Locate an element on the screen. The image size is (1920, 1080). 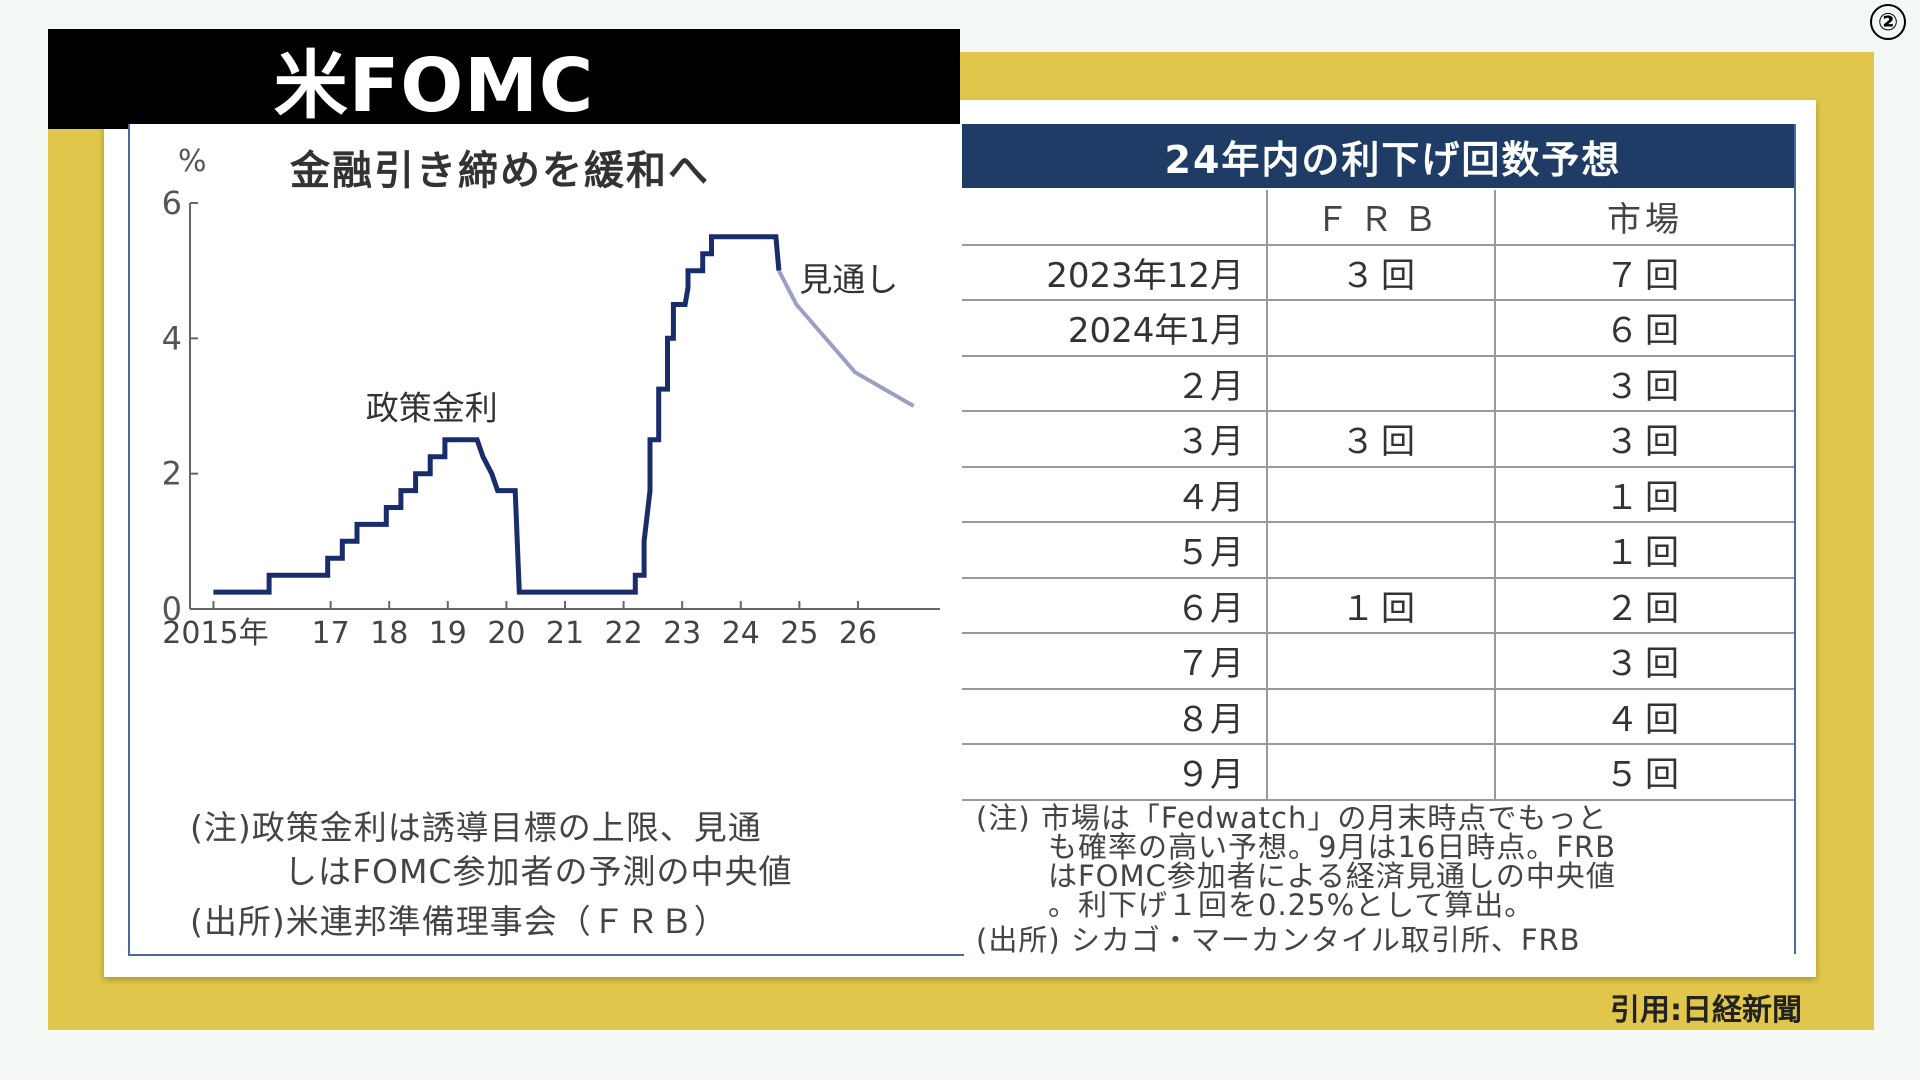
month-cell: ８月 is located at coordinates (1115, 716).